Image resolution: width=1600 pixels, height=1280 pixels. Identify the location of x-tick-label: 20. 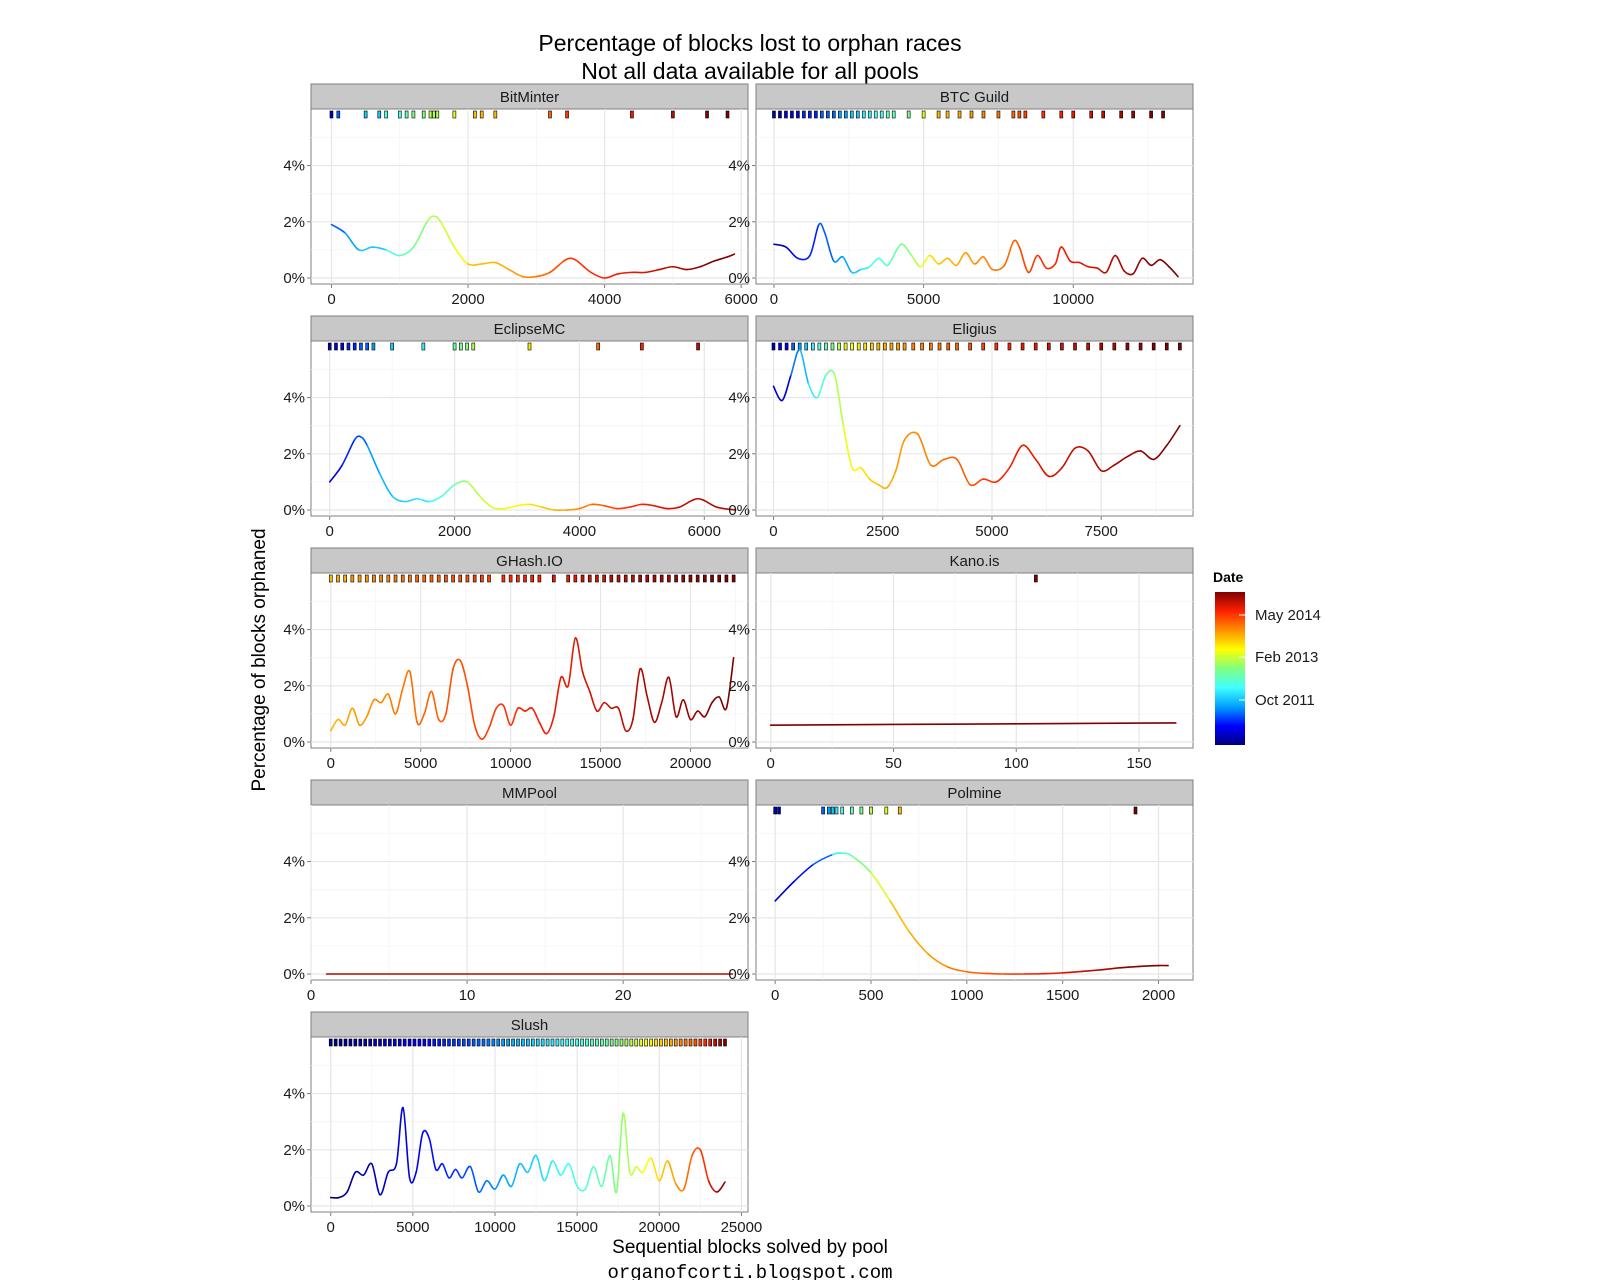
(623, 995).